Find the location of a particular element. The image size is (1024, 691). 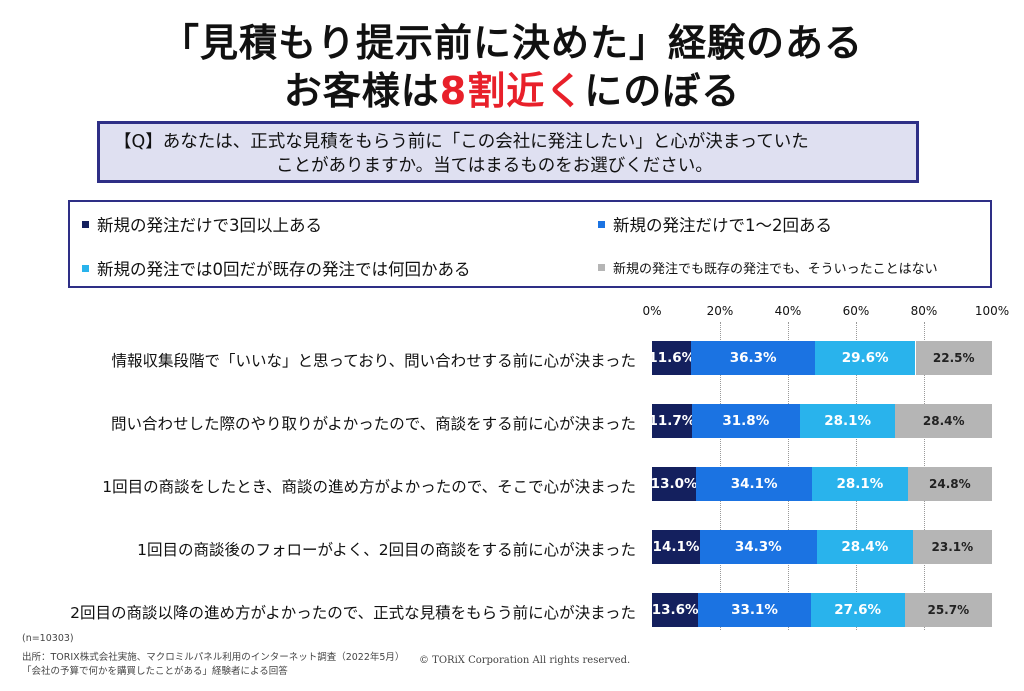

bar-segment: 23.1% is located at coordinates (952, 547).